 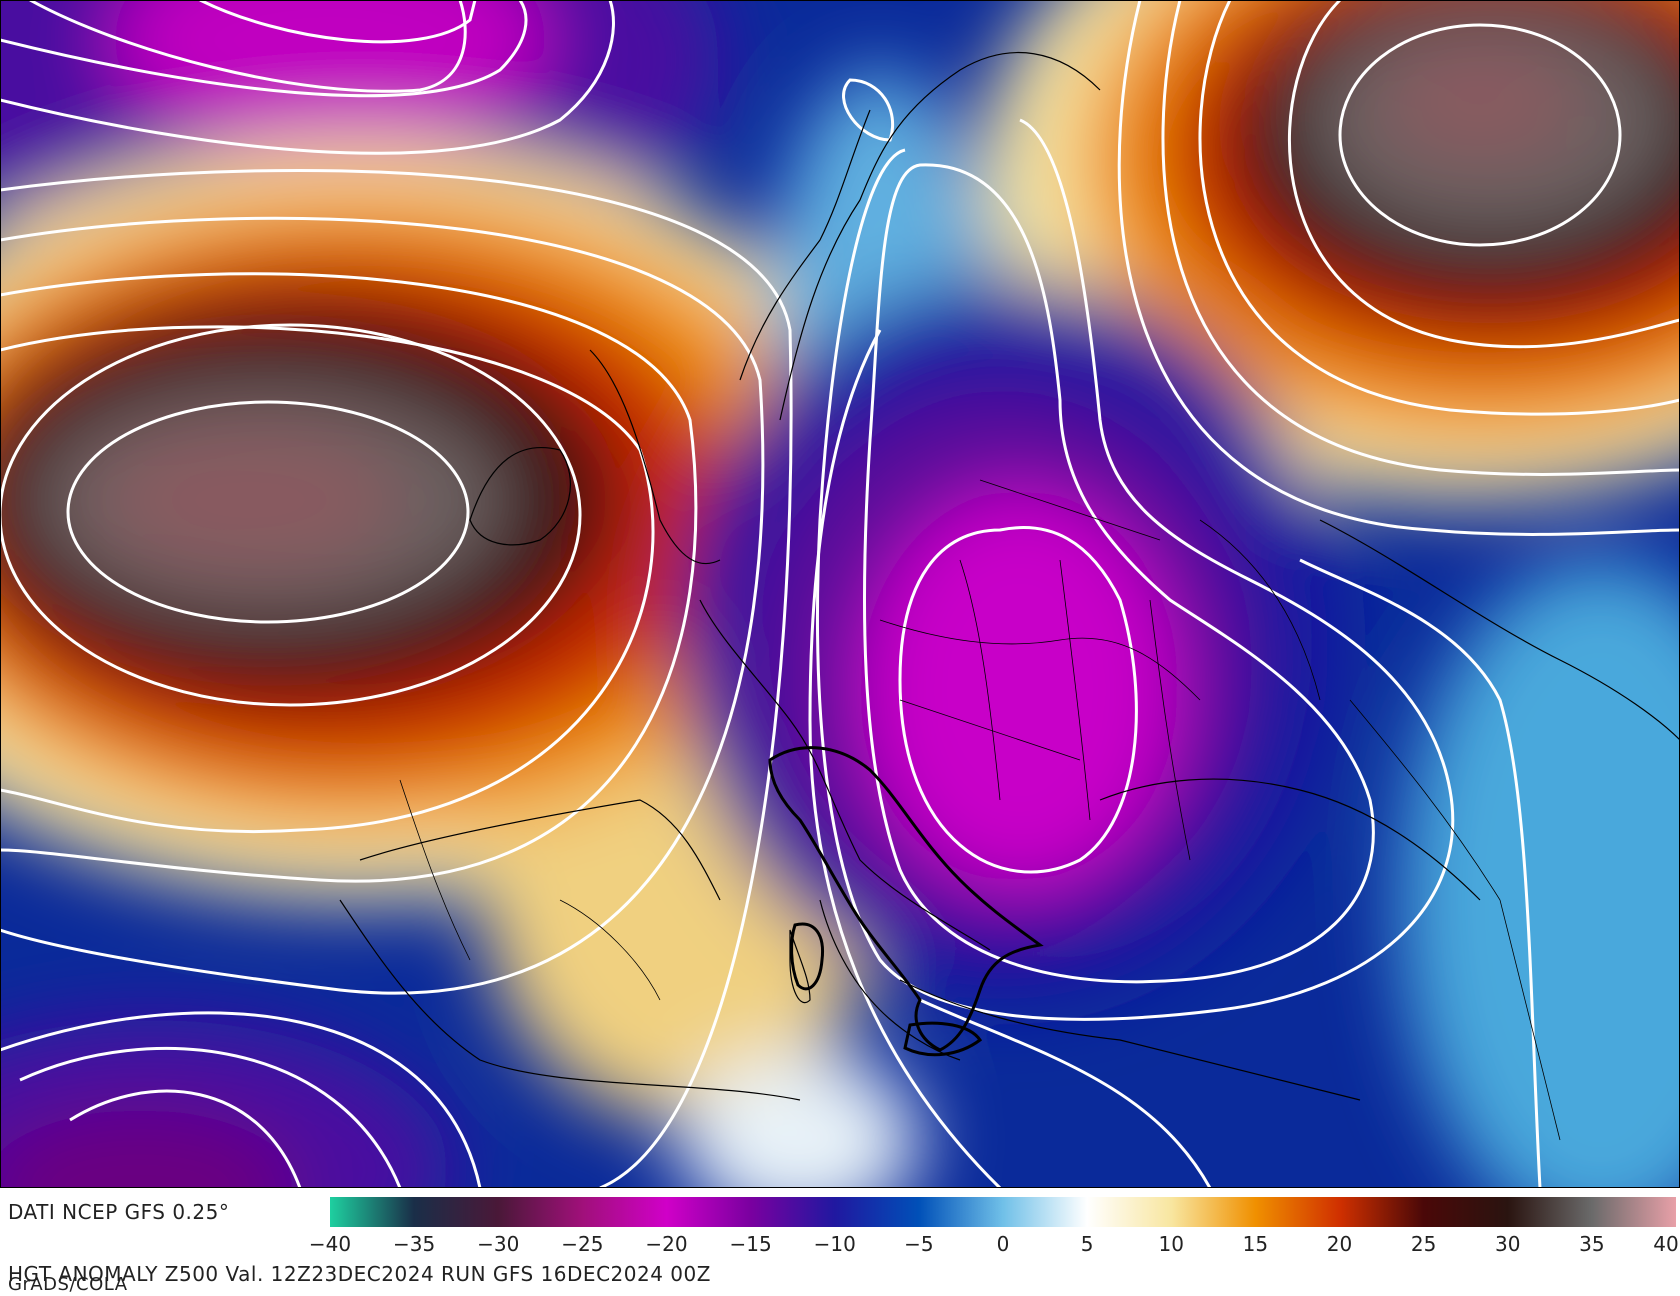 I want to click on colorbar-tick-label: −10, so click(x=834, y=1244).